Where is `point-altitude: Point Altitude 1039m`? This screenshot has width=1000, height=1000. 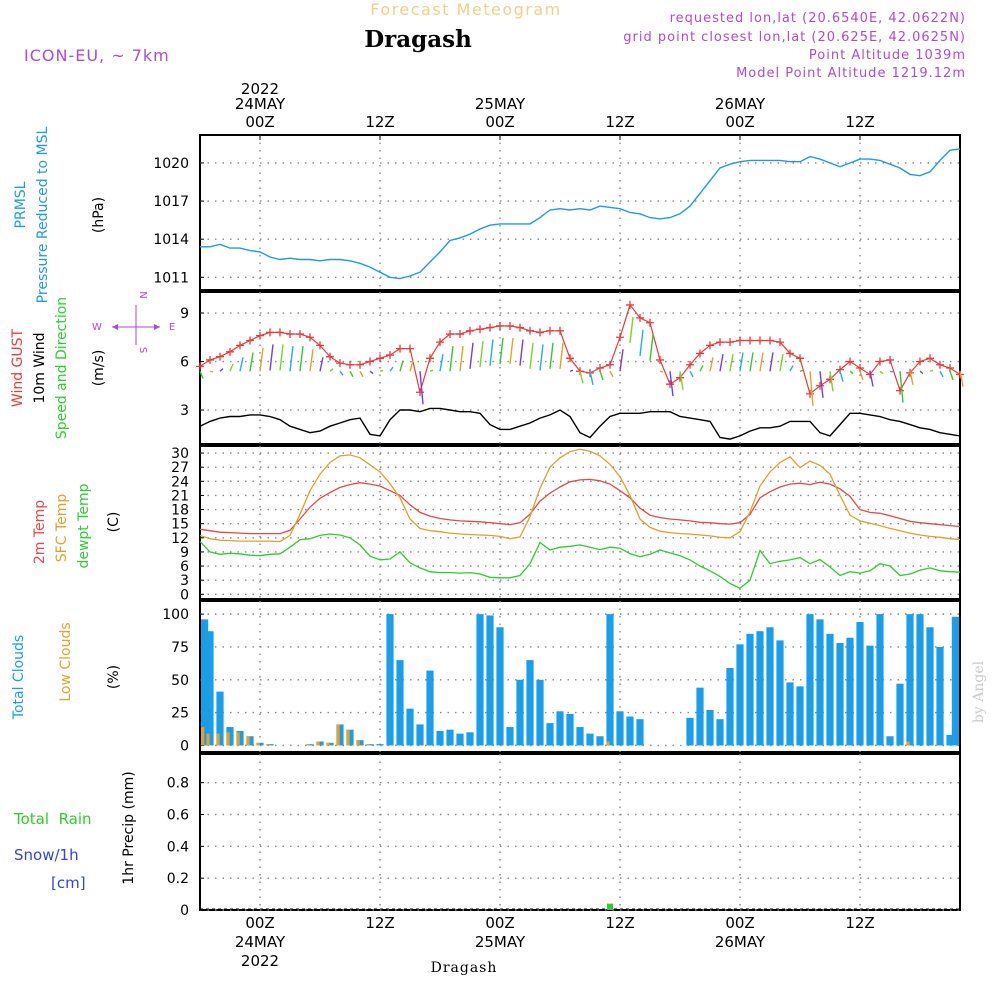 point-altitude: Point Altitude 1039m is located at coordinates (887, 55).